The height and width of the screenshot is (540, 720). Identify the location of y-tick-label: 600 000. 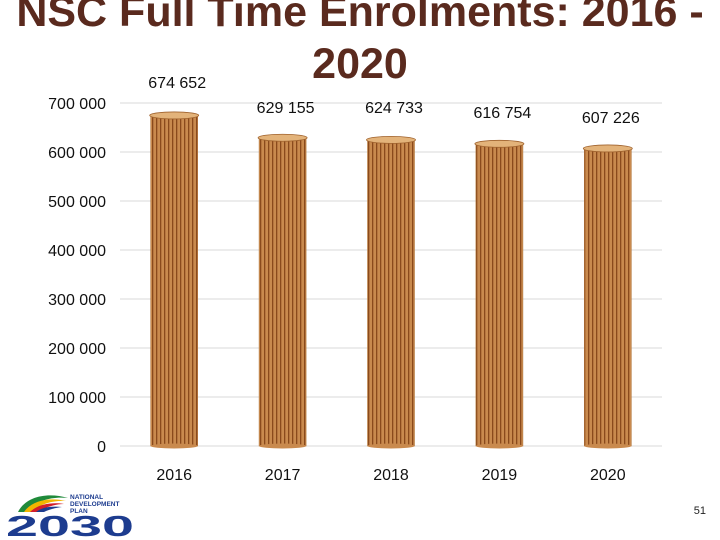
(77, 153).